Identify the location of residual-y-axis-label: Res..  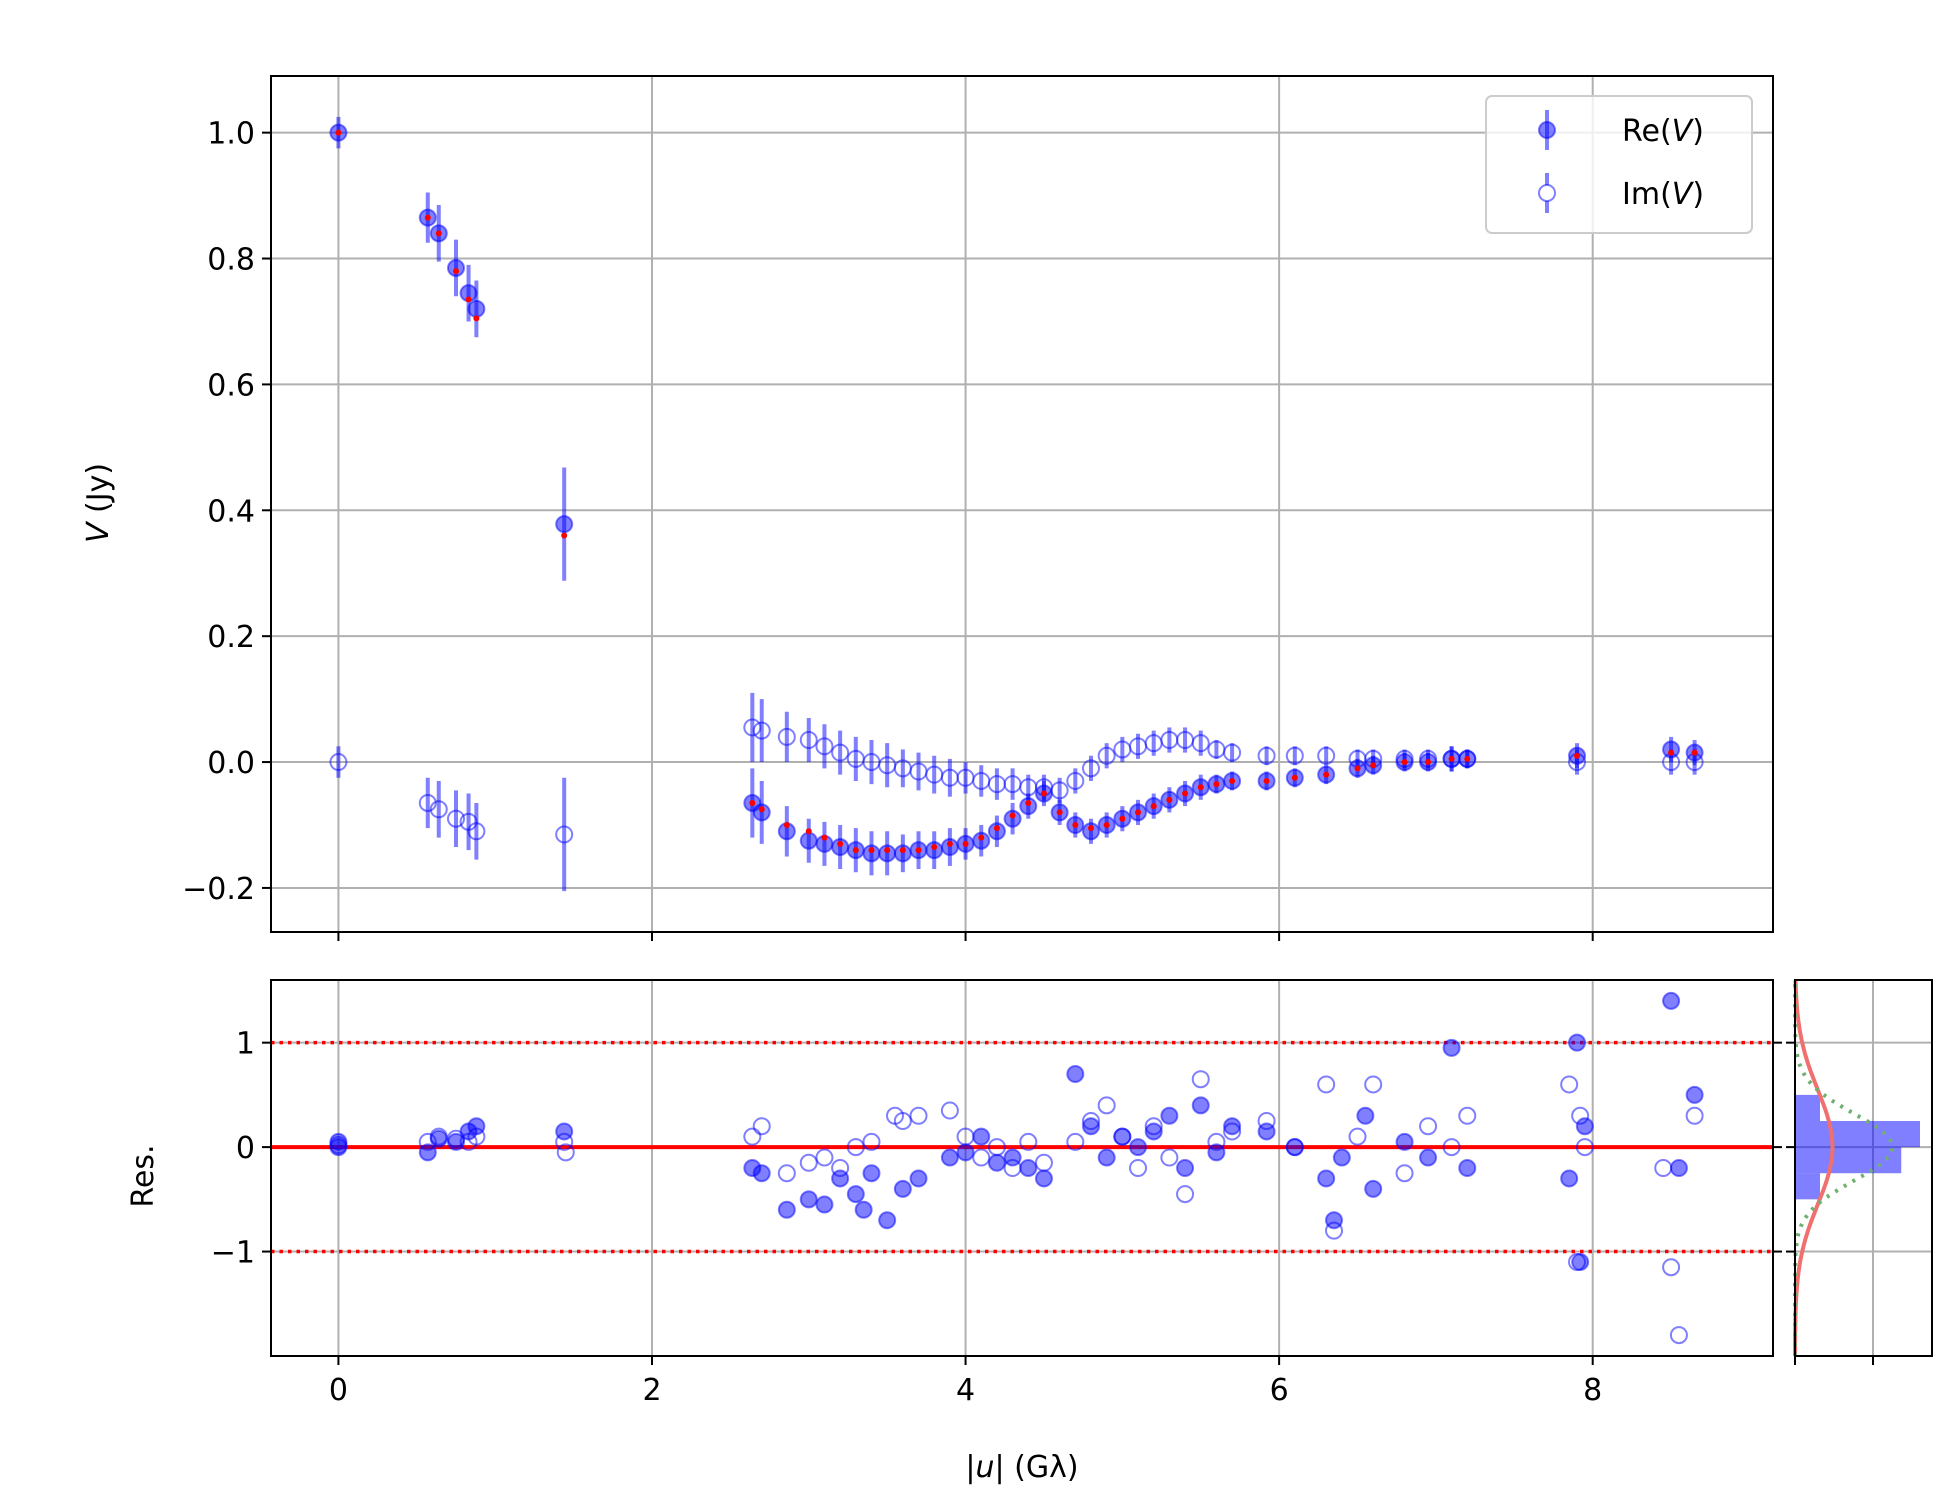
(143, 1175).